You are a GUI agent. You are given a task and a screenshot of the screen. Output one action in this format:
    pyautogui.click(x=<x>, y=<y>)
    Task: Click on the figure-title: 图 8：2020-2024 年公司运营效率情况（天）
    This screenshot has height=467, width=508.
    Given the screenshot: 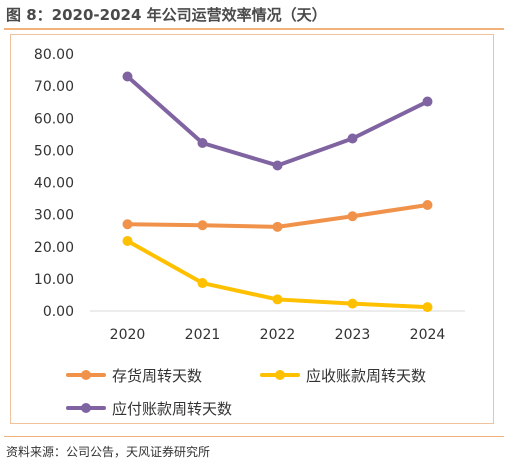 What is the action you would take?
    pyautogui.click(x=166, y=15)
    